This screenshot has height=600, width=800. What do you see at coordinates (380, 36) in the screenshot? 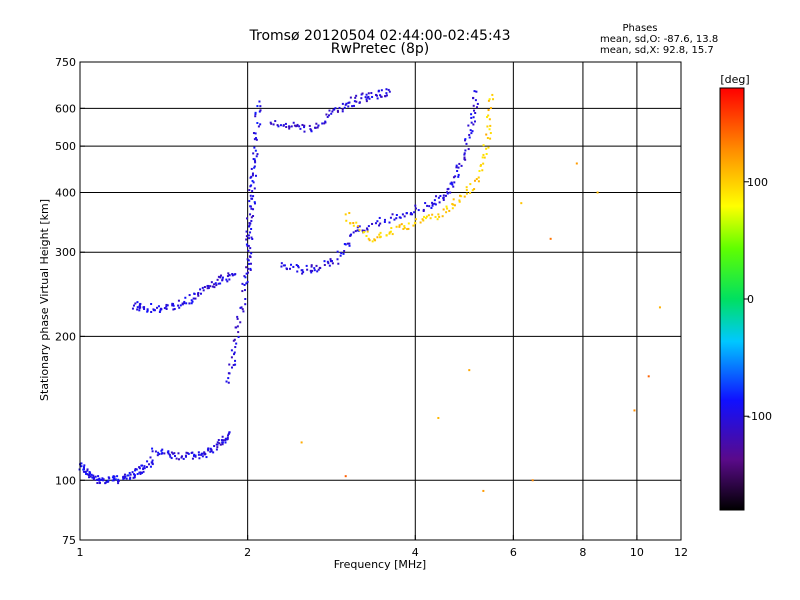
I see `chart-title: Tromsø 20120504 02:44:00-02:45:43` at bounding box center [380, 36].